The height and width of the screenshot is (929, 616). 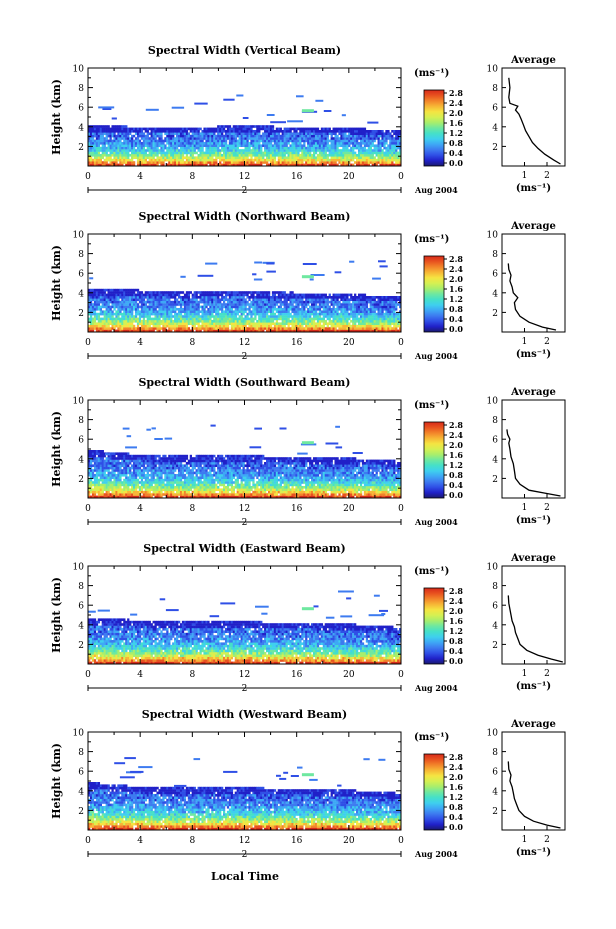 I want to click on x-axis-label: Local Time, so click(x=245, y=876).